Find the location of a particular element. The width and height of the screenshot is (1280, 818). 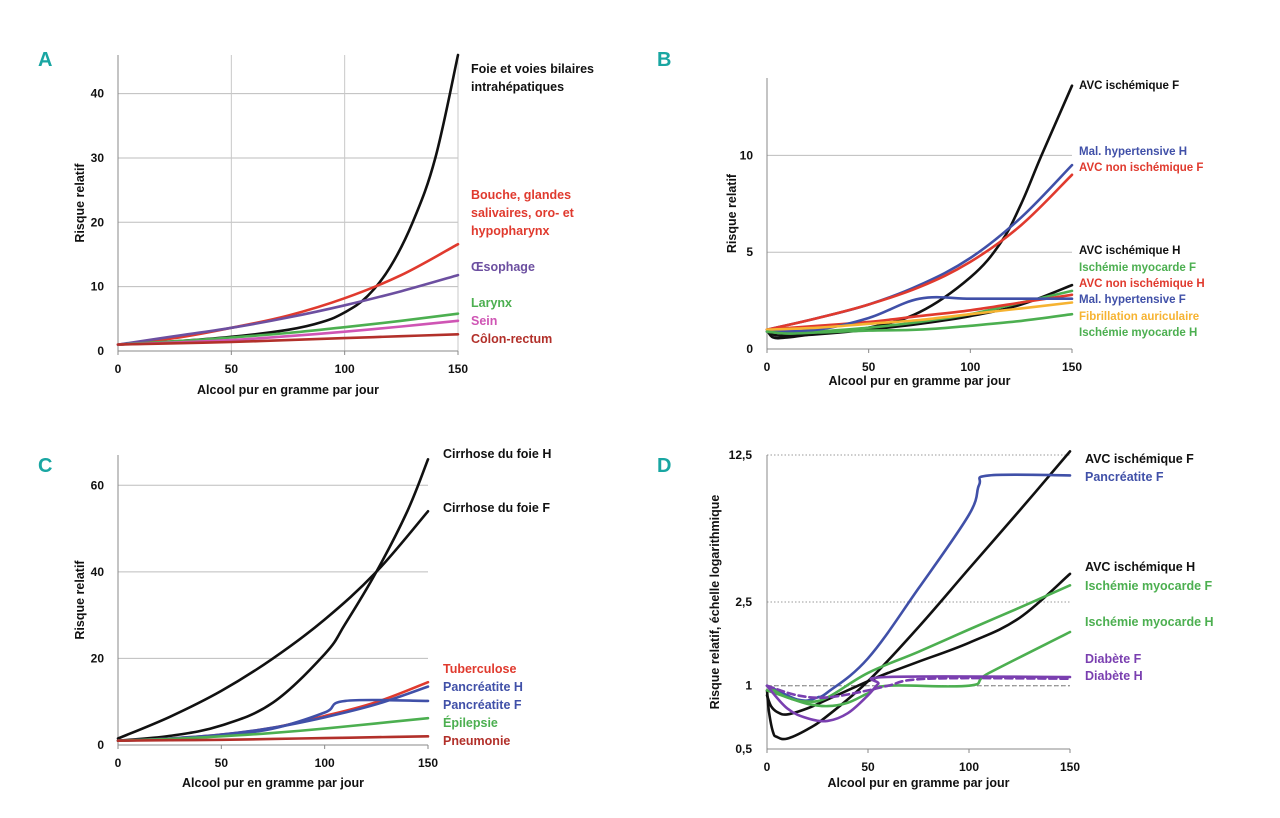

panel-letter: B is located at coordinates (664, 60).